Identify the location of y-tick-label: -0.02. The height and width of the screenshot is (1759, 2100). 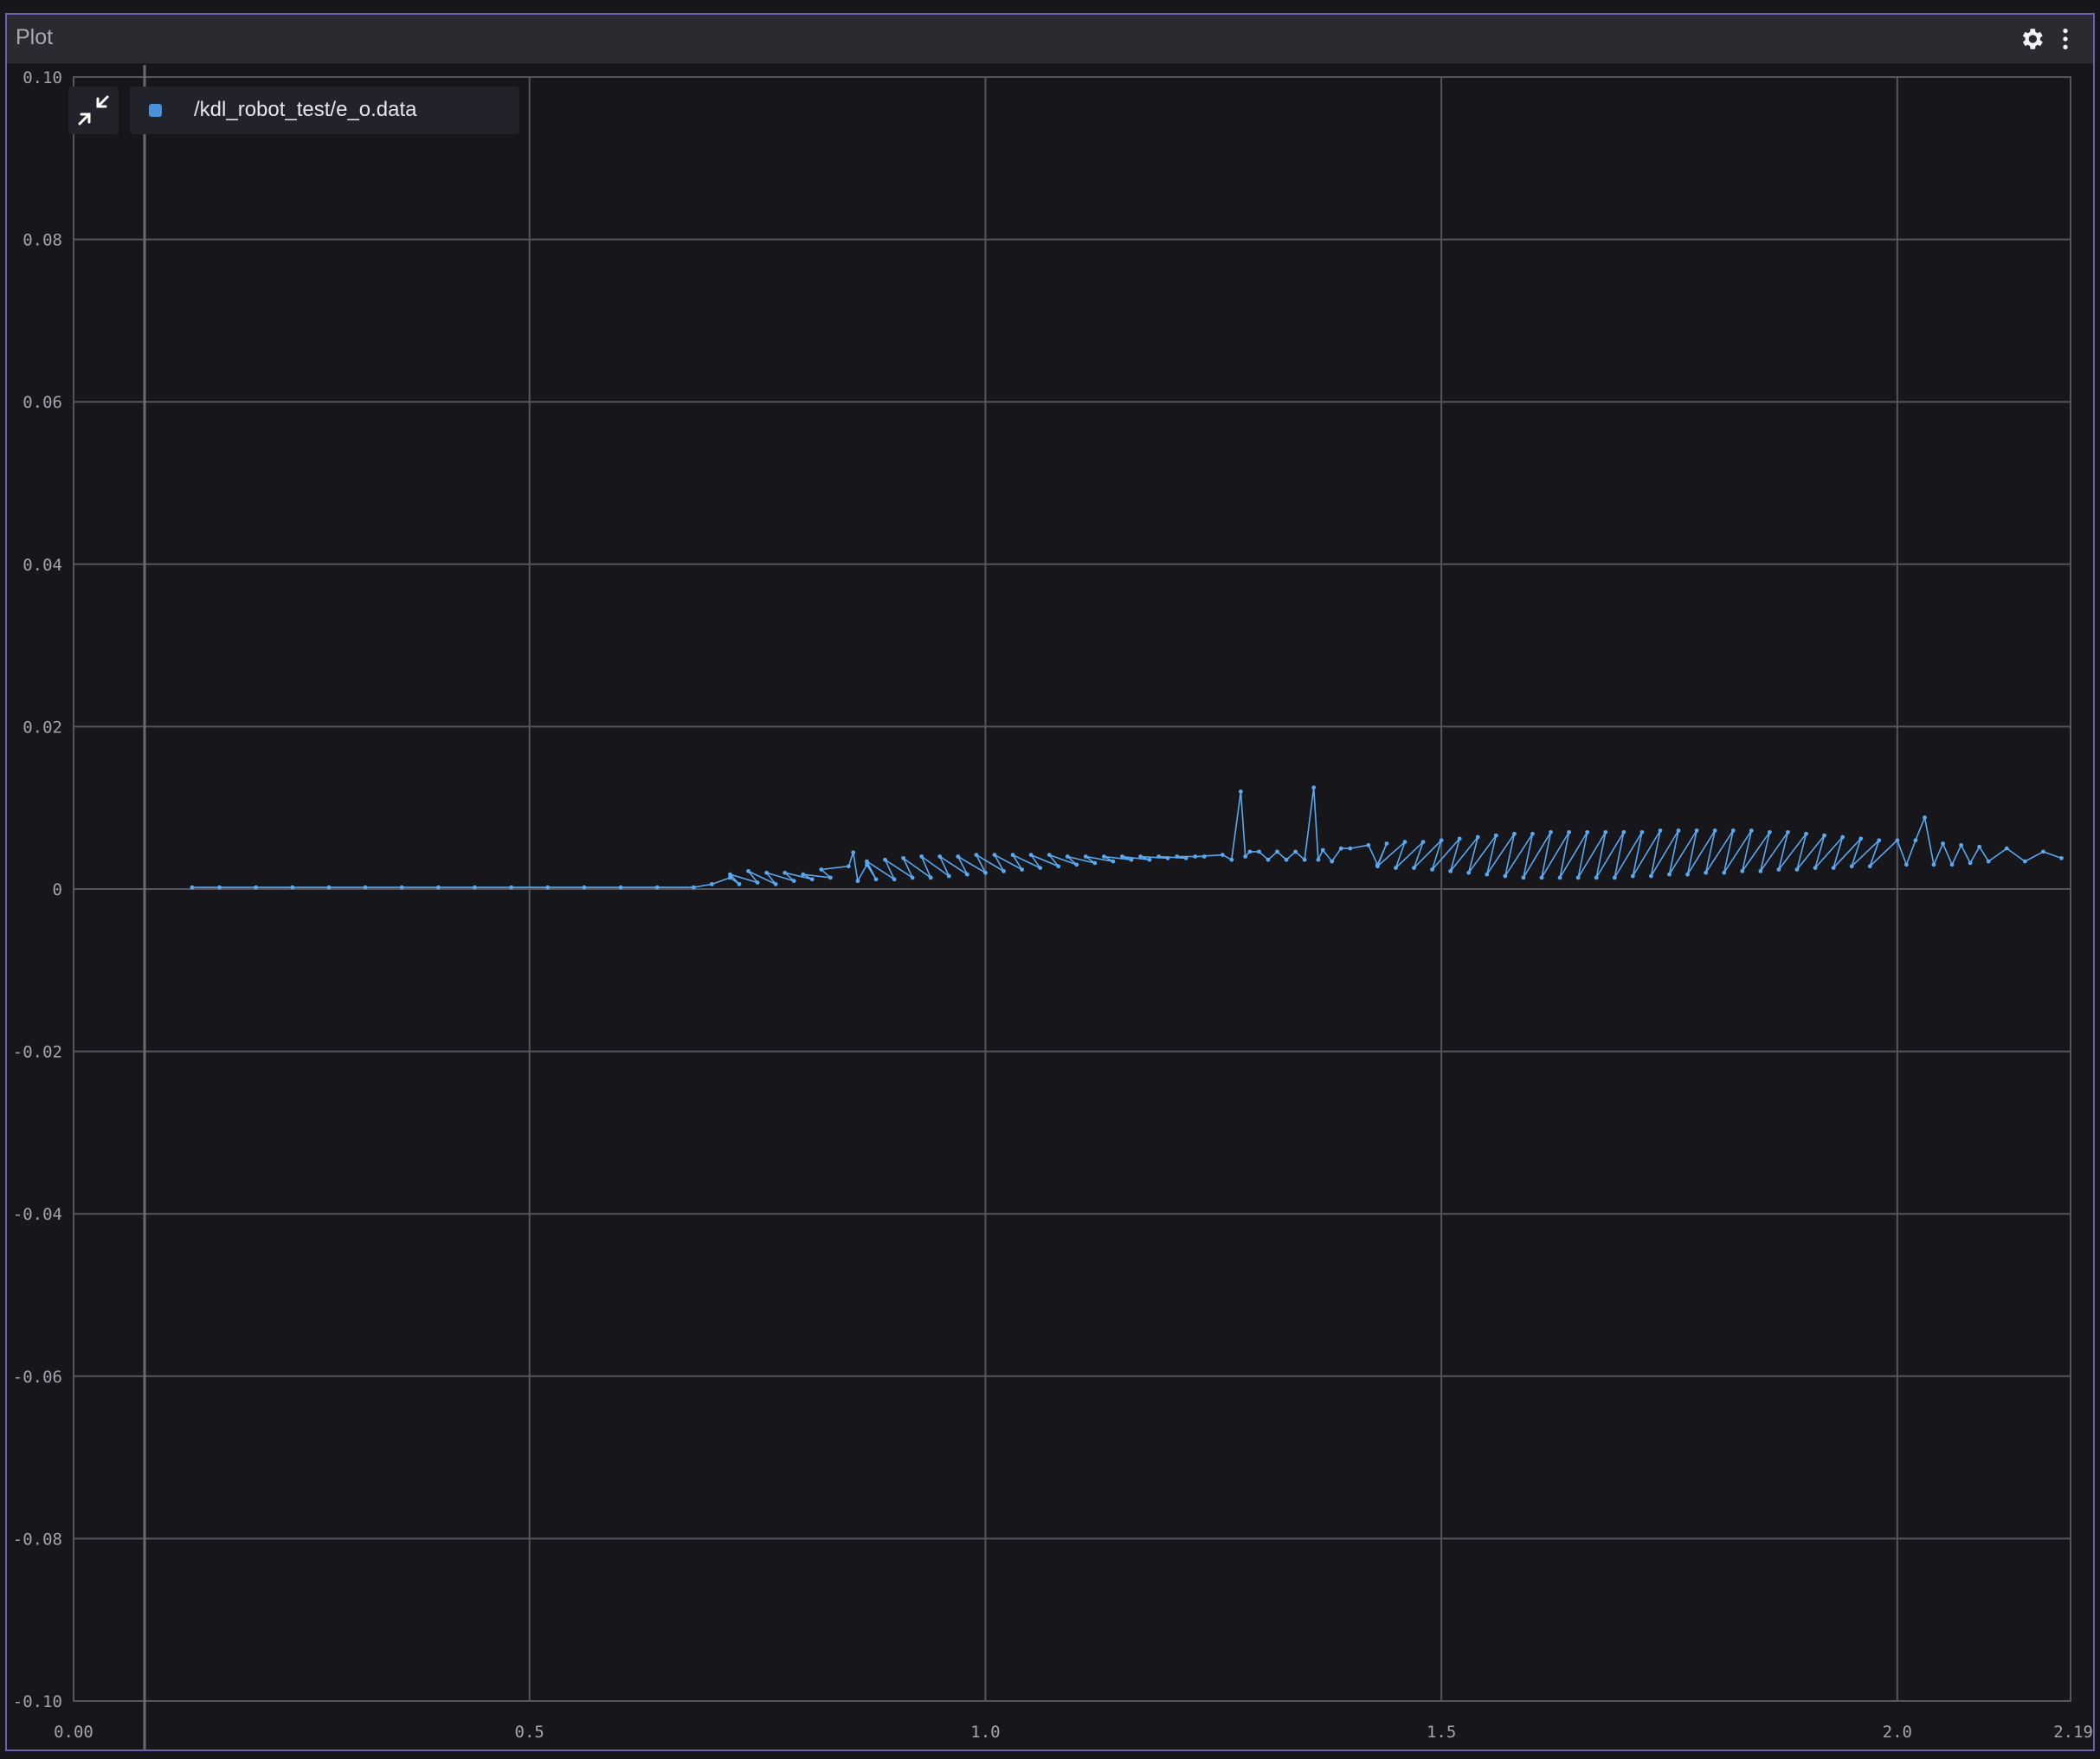
(37, 1053).